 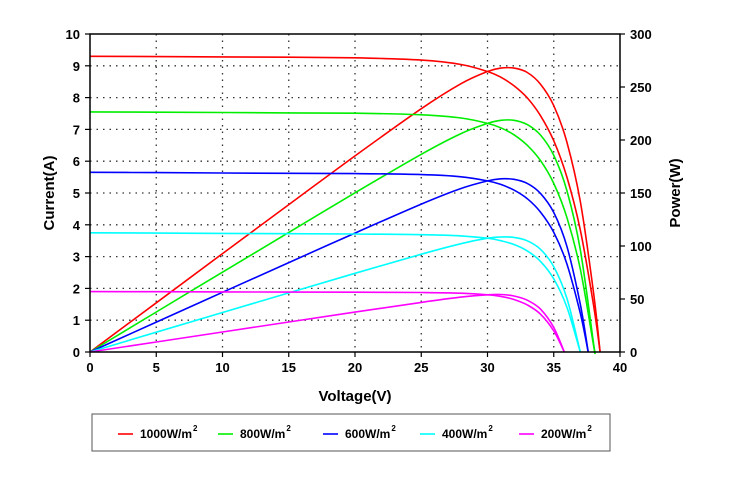 I want to click on y-tick-label: 10, so click(x=73, y=34).